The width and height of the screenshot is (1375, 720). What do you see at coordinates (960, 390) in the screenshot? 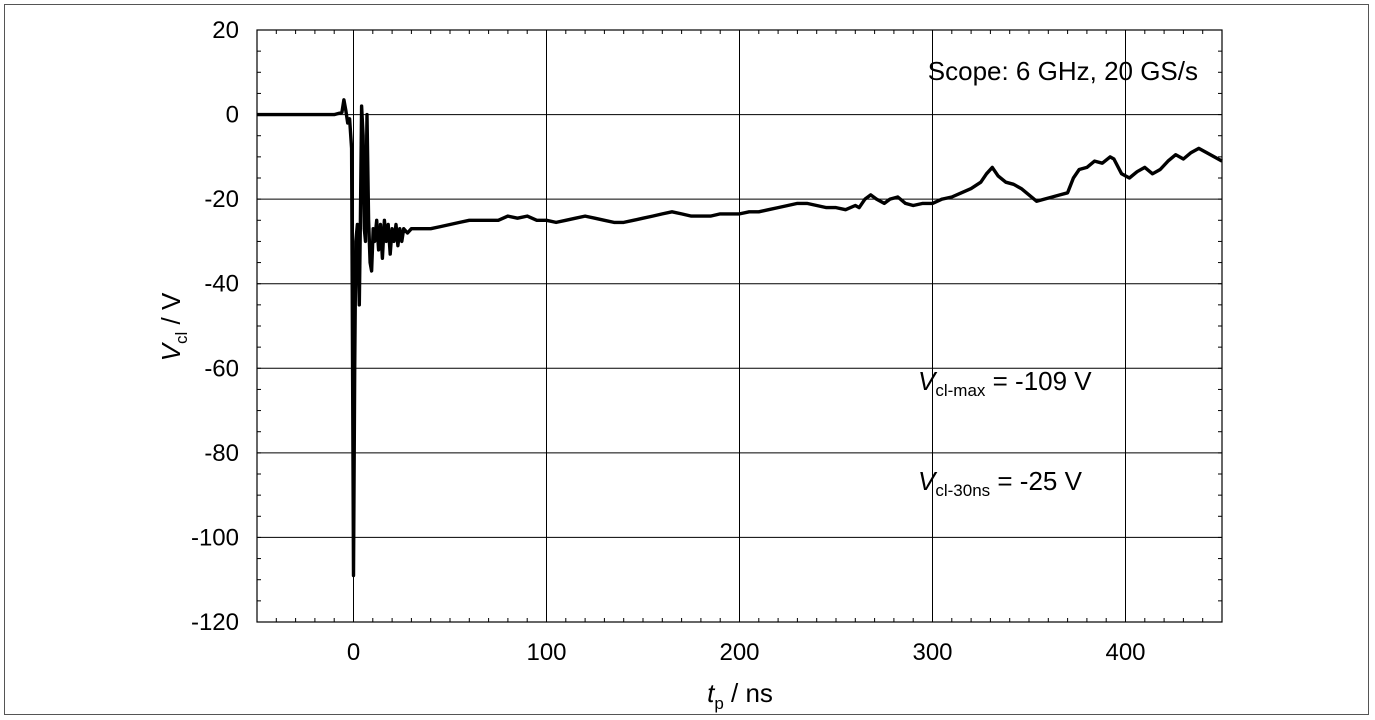
I see `vmax-sub: cl-max` at bounding box center [960, 390].